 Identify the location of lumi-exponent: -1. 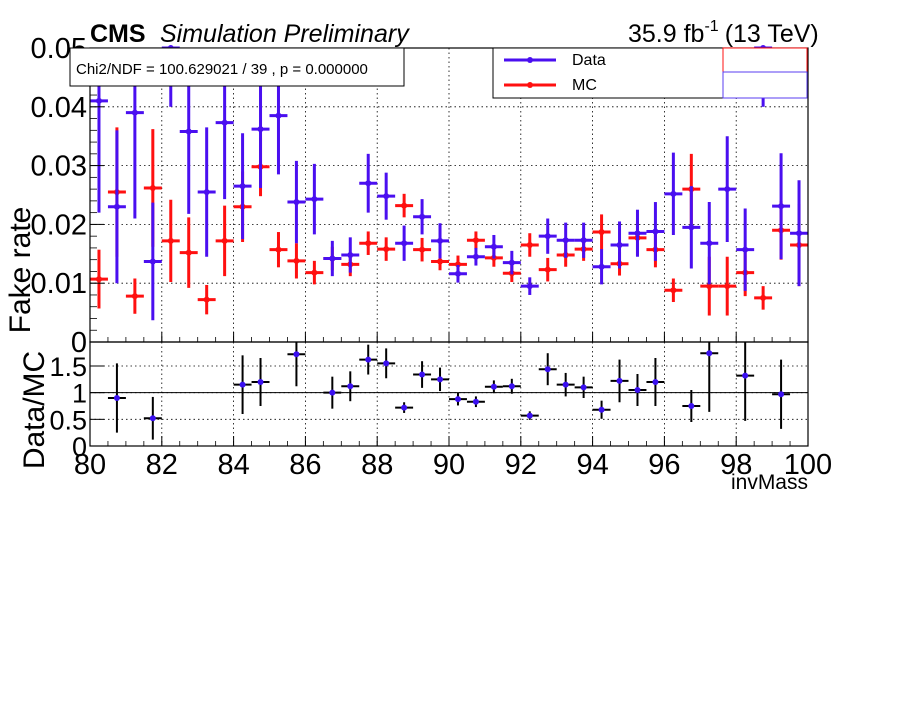
(711, 26).